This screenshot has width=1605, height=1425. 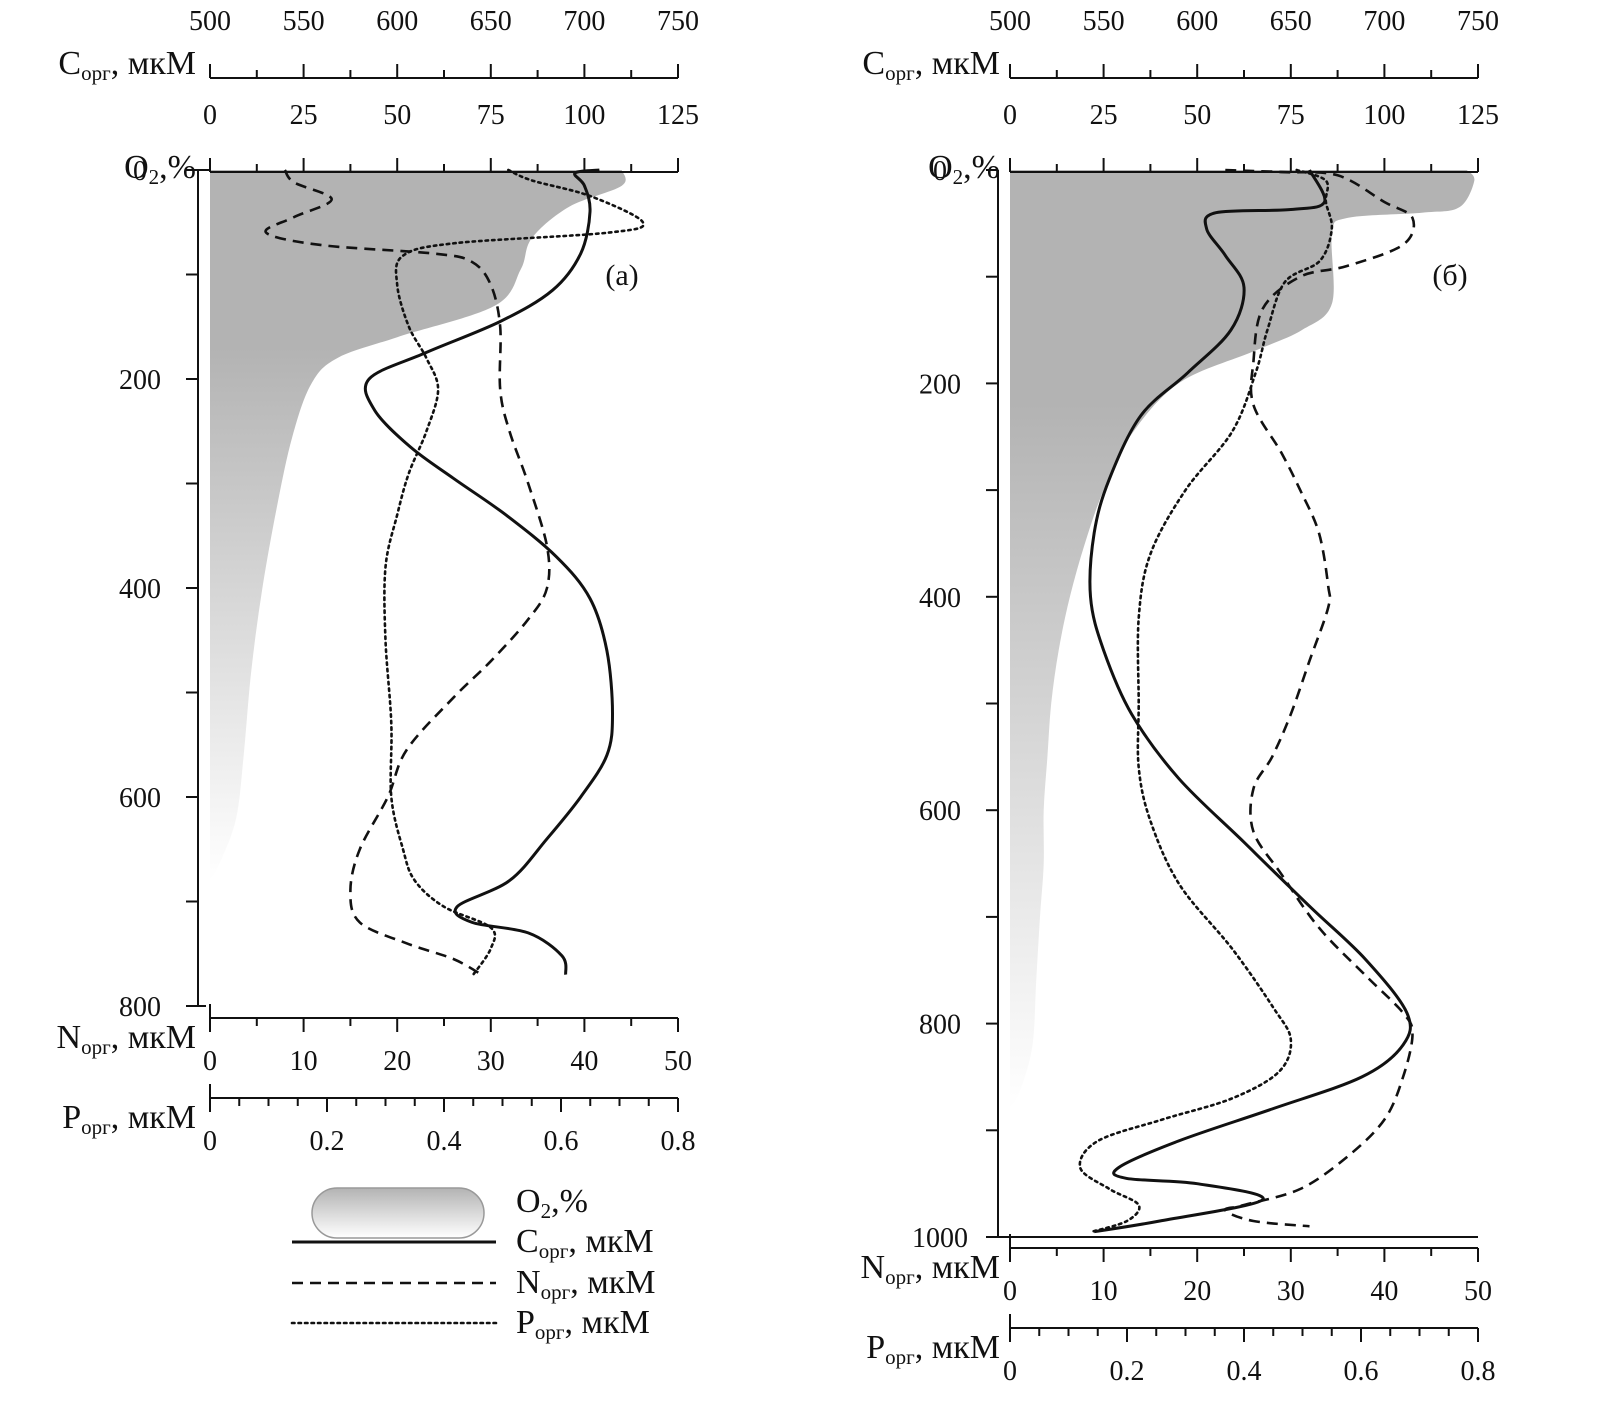 What do you see at coordinates (1197, 115) in the screenshot?
I see `panel-b-axis-o2-tick-label: 50` at bounding box center [1197, 115].